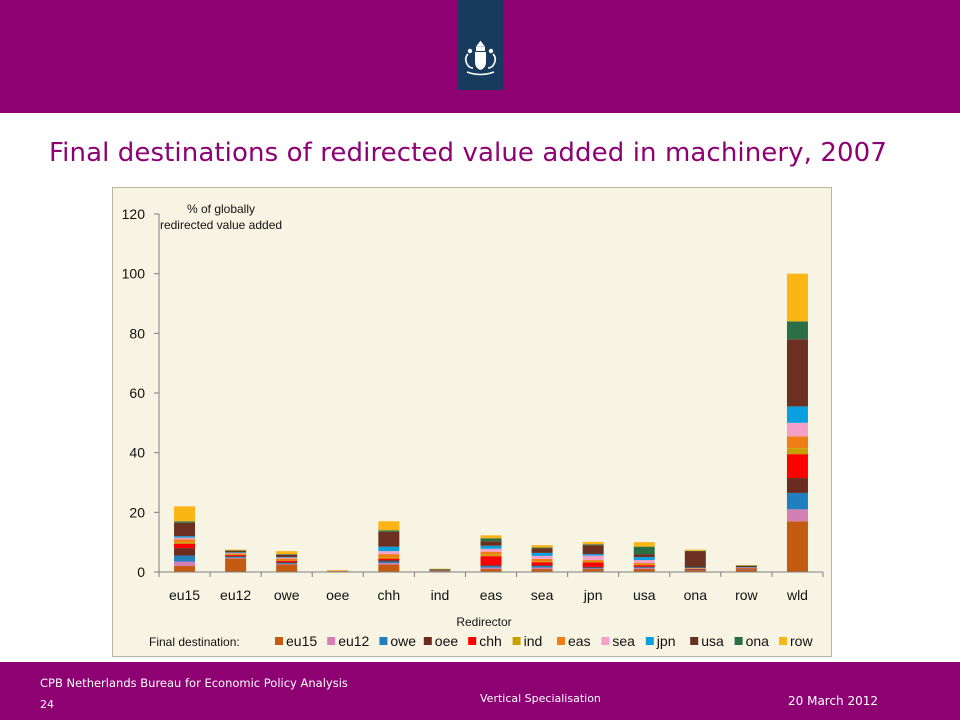  Describe the element at coordinates (666, 641) in the screenshot. I see `legend-label-jpn: jpn` at that location.